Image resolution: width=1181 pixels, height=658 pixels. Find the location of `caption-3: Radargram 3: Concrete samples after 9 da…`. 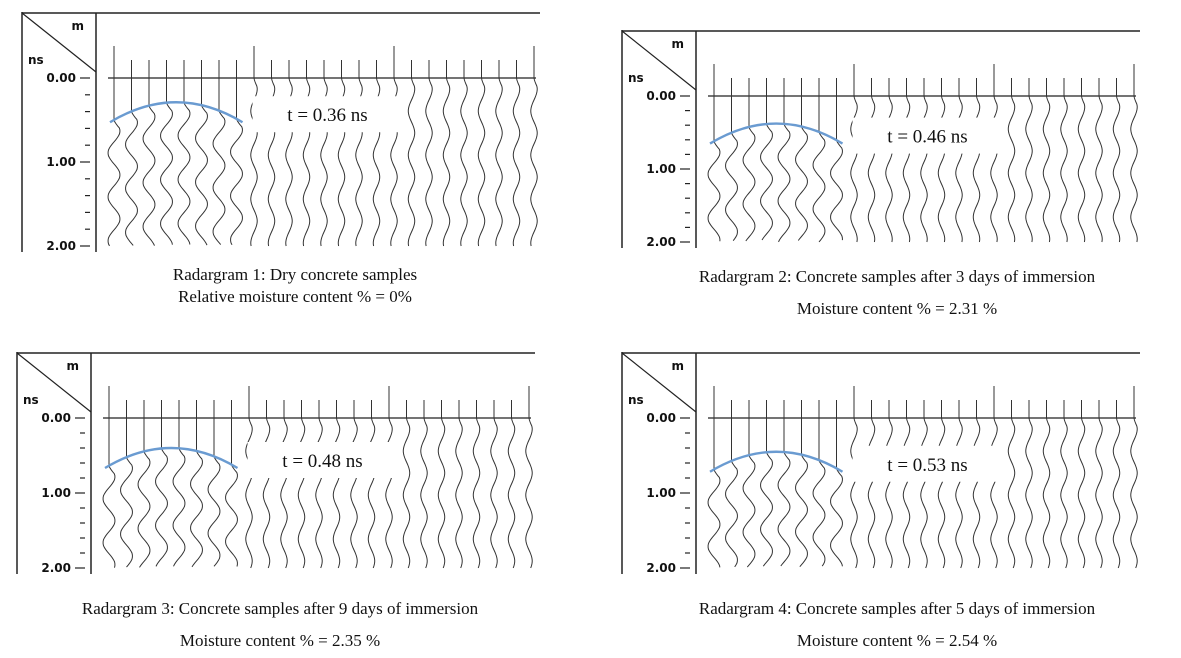

caption-3: Radargram 3: Concrete samples after 9 da… is located at coordinates (280, 625).